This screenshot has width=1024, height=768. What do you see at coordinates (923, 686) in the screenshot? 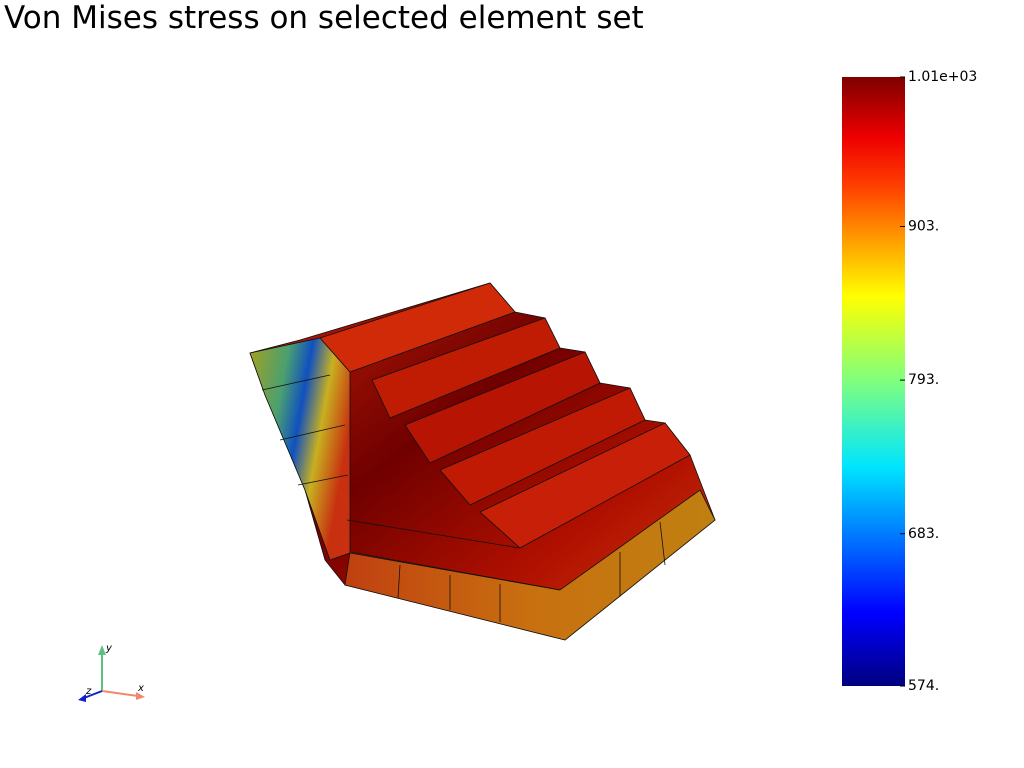
I see `tick-label: 574.` at bounding box center [923, 686].